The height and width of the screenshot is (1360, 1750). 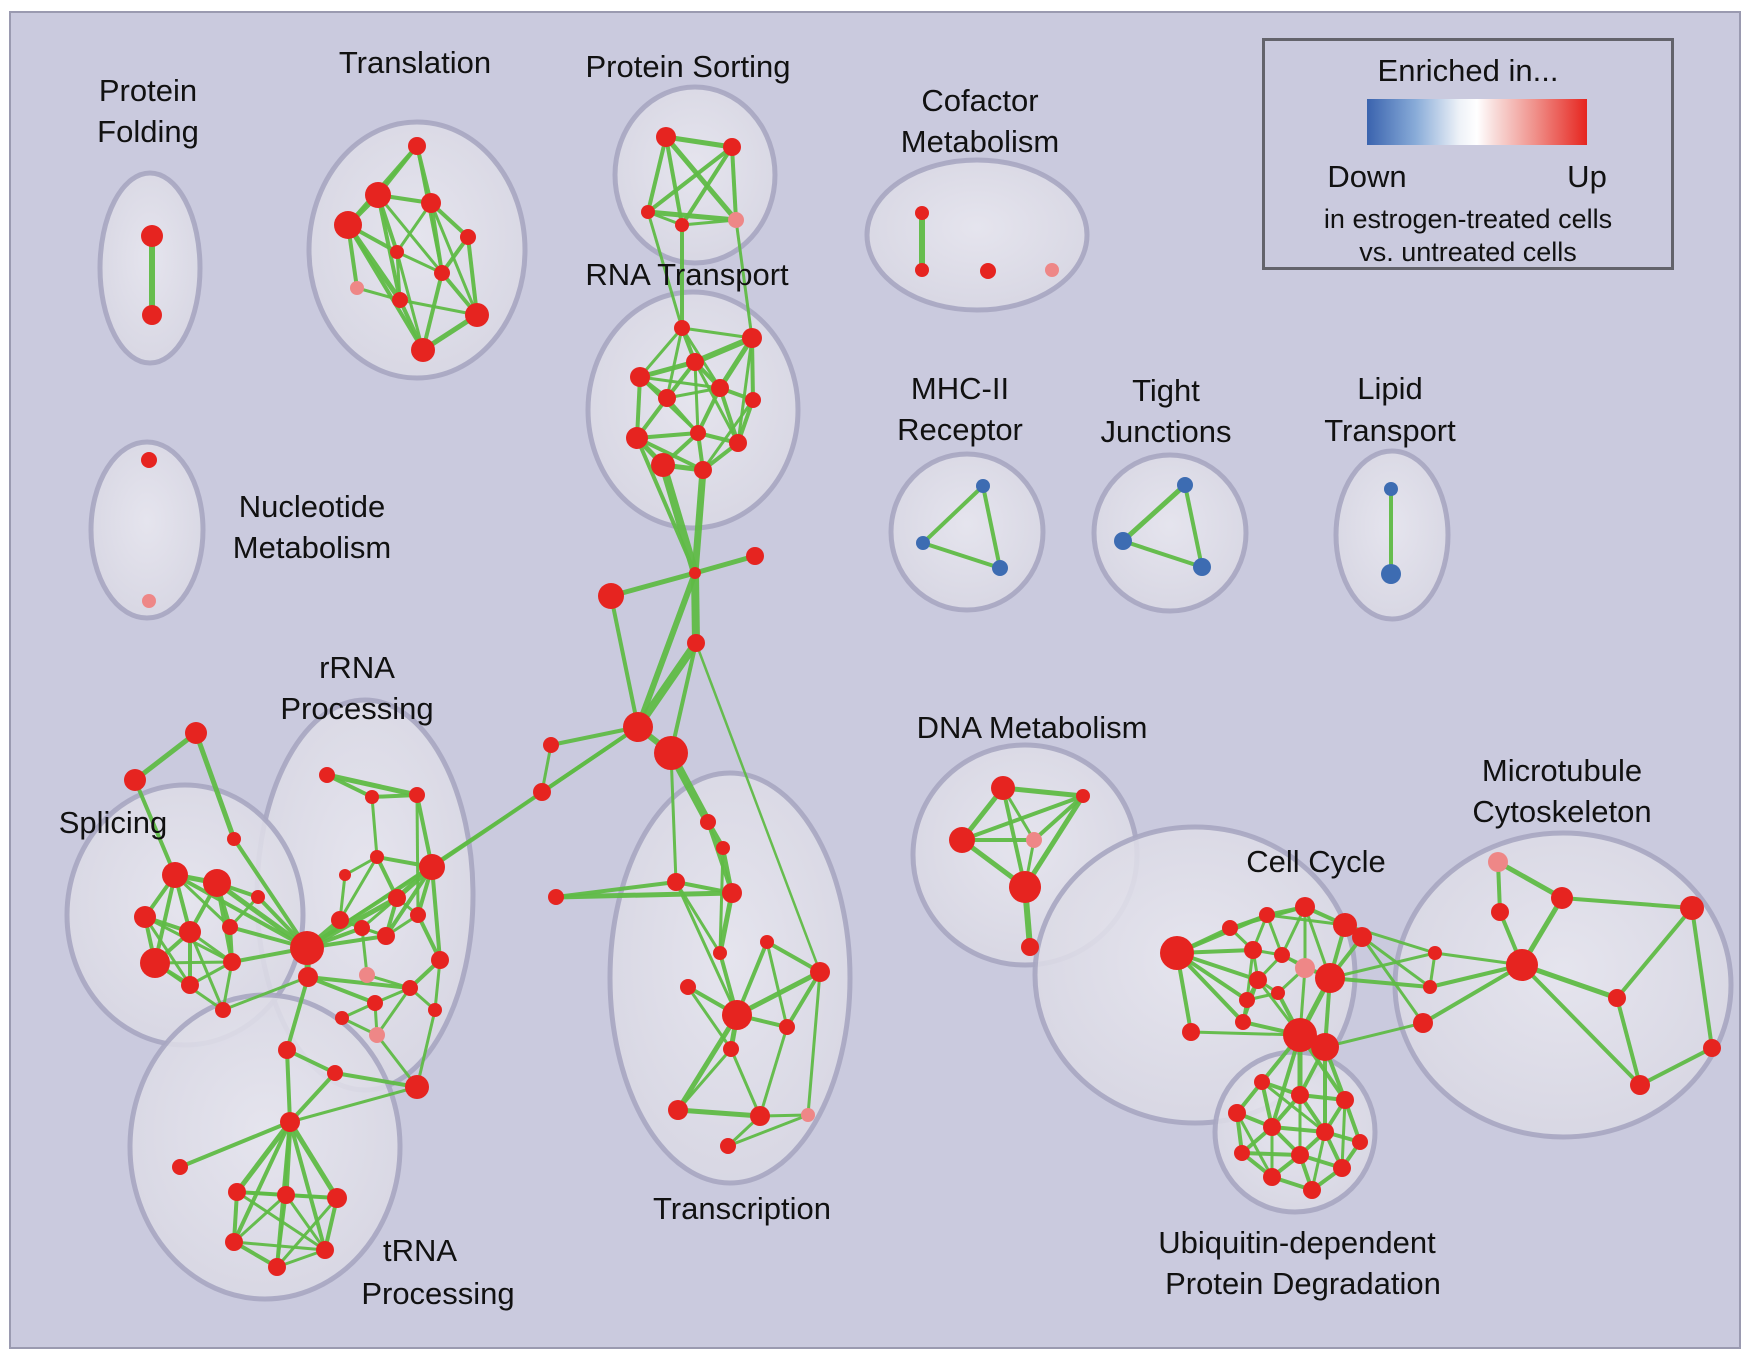 I want to click on edge-ps2-ps4, so click(x=692, y=216).